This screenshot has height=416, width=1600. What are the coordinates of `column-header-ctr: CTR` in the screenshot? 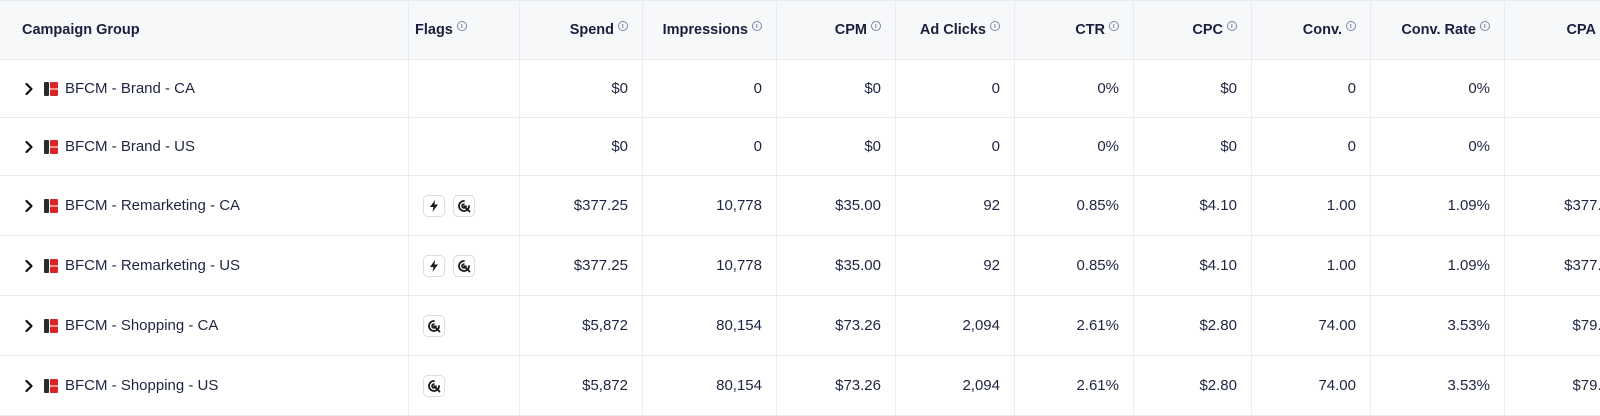 It's located at (1074, 30).